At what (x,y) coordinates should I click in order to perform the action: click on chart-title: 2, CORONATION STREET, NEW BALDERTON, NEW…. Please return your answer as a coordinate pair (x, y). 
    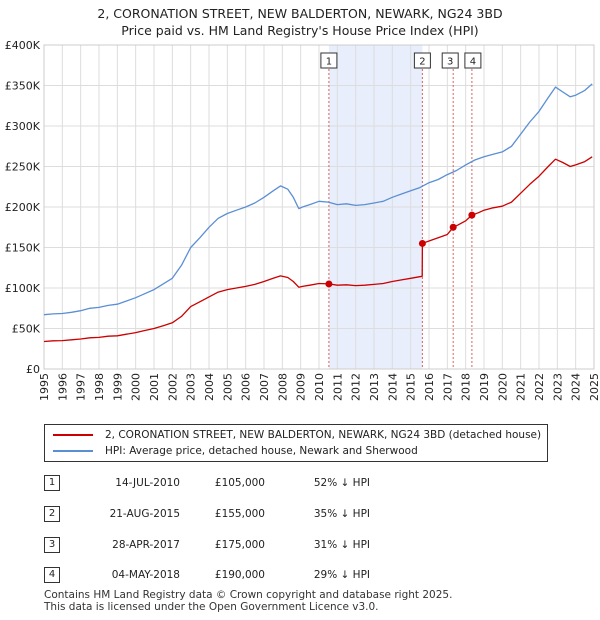
    Looking at the image, I should click on (300, 13).